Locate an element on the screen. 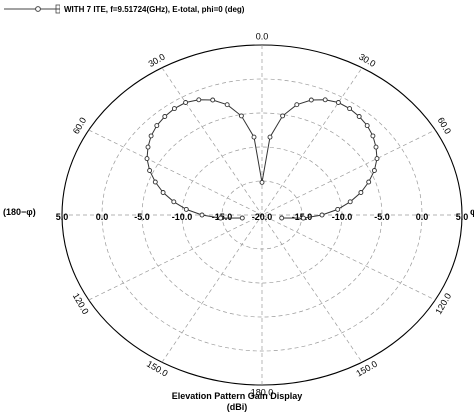 This screenshot has height=417, width=474. right-side-label: φ is located at coordinates (472, 212).